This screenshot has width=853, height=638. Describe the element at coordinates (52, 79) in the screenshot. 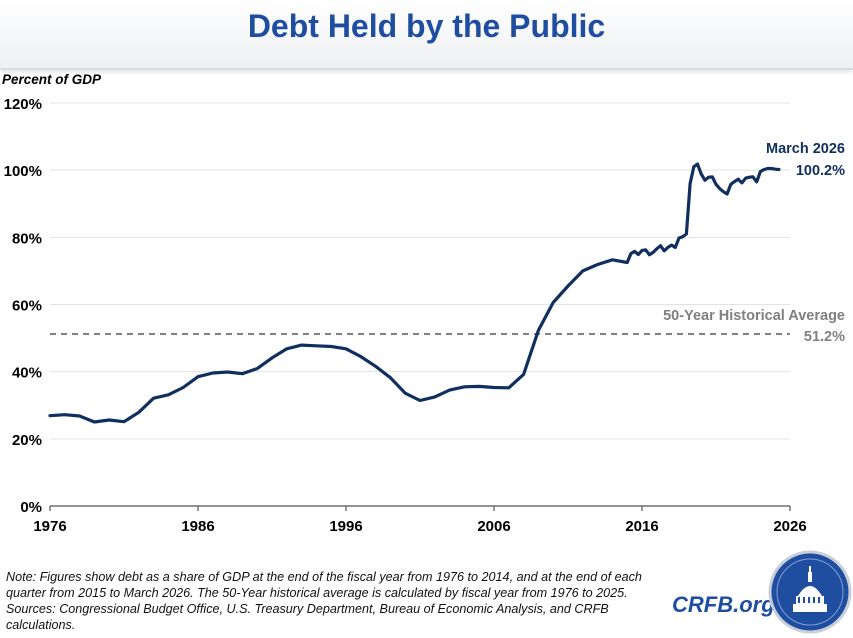

I see `y-axis-label: Percent of GDP` at that location.